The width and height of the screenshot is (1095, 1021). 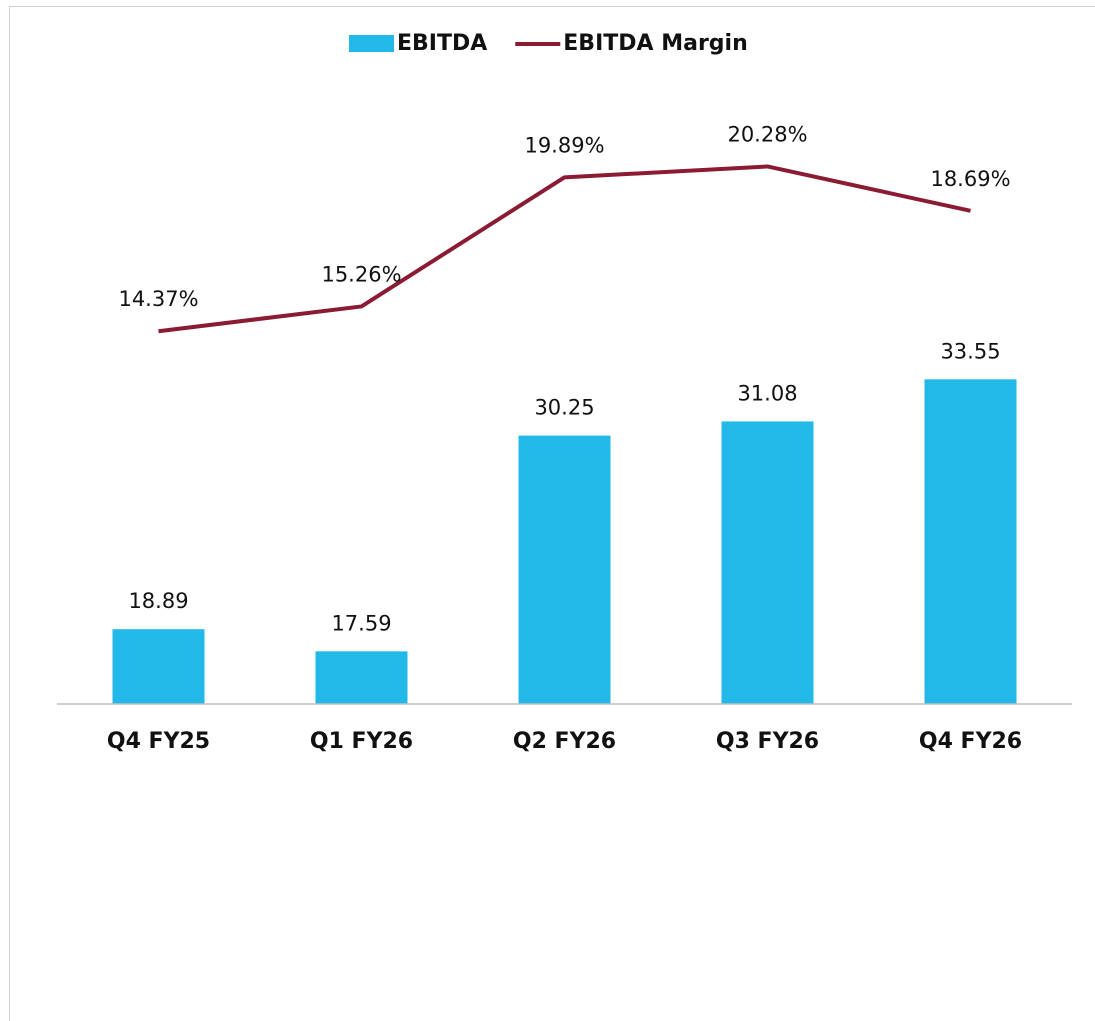 What do you see at coordinates (970, 741) in the screenshot?
I see `x-tick-label: Q4 FY26` at bounding box center [970, 741].